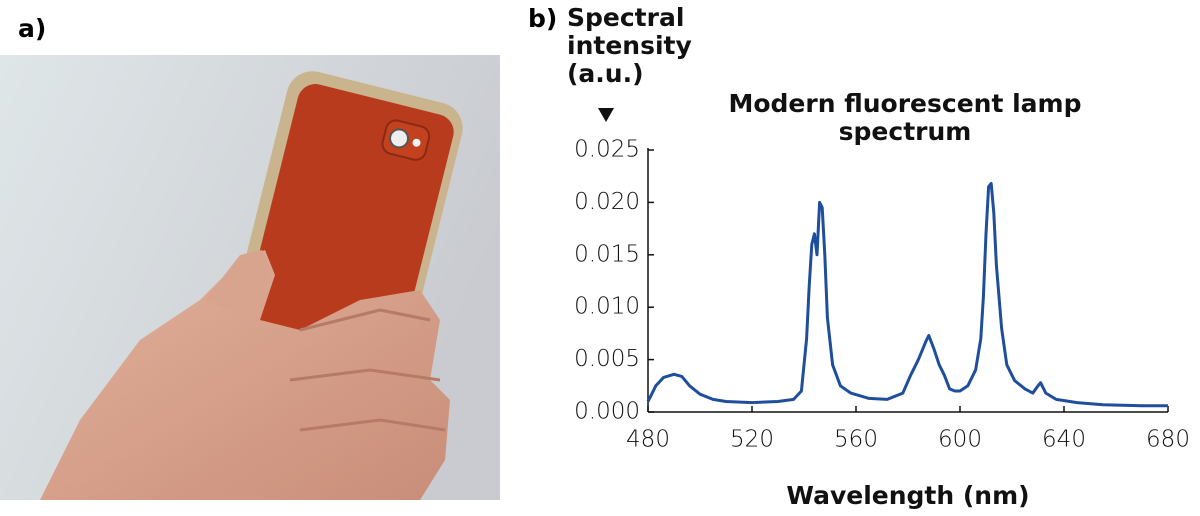 Image resolution: width=1200 pixels, height=516 pixels. Describe the element at coordinates (1168, 440) in the screenshot. I see `x-tick-label: 680` at that location.